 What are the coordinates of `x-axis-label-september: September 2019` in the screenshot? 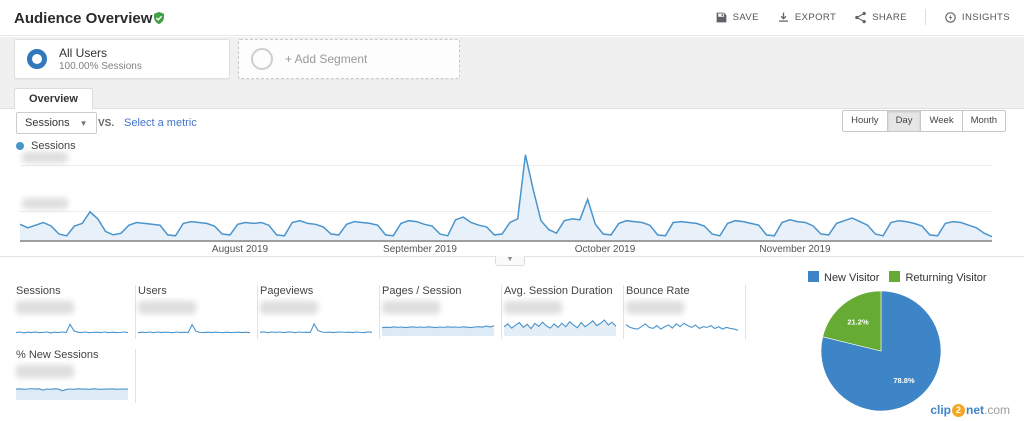 It's located at (420, 249).